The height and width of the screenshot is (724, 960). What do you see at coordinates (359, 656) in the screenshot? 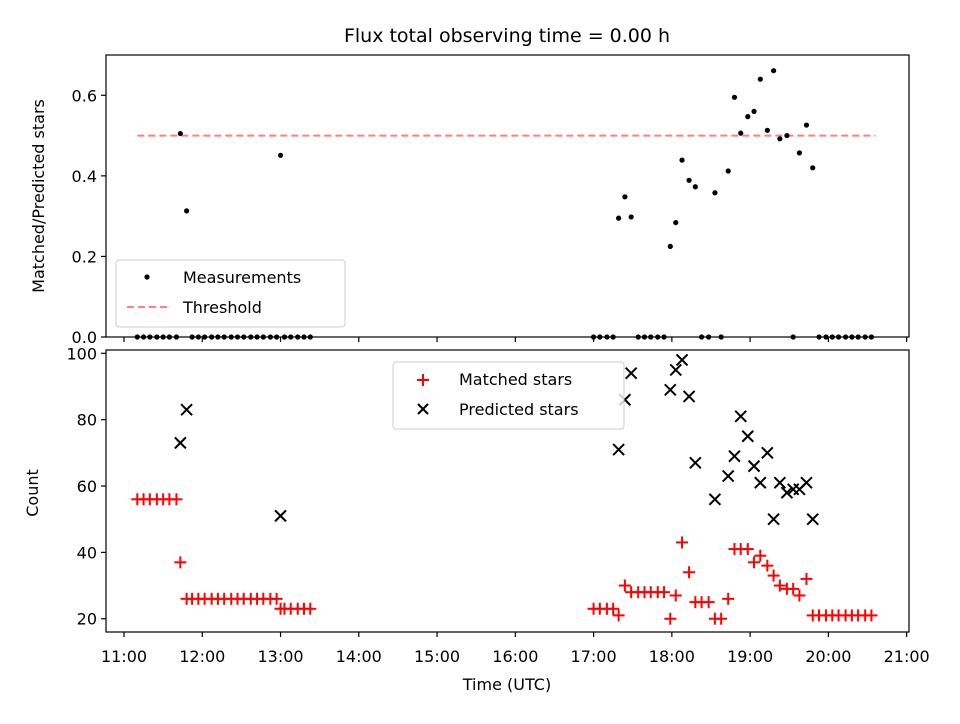
I see `x-tick-label: 14:00` at bounding box center [359, 656].